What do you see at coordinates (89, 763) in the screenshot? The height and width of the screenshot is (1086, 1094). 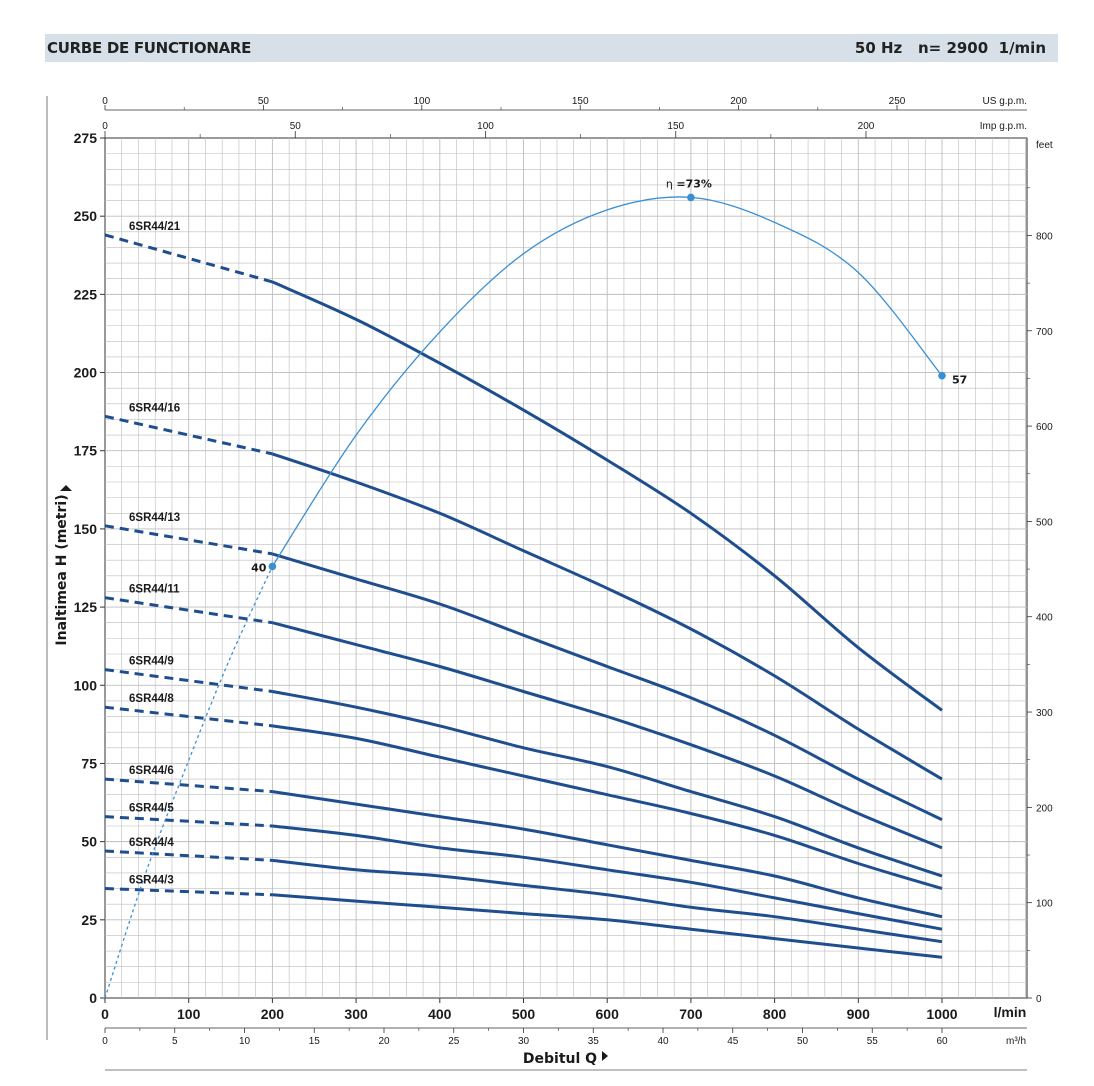 I see `y-tick-label: 75` at bounding box center [89, 763].